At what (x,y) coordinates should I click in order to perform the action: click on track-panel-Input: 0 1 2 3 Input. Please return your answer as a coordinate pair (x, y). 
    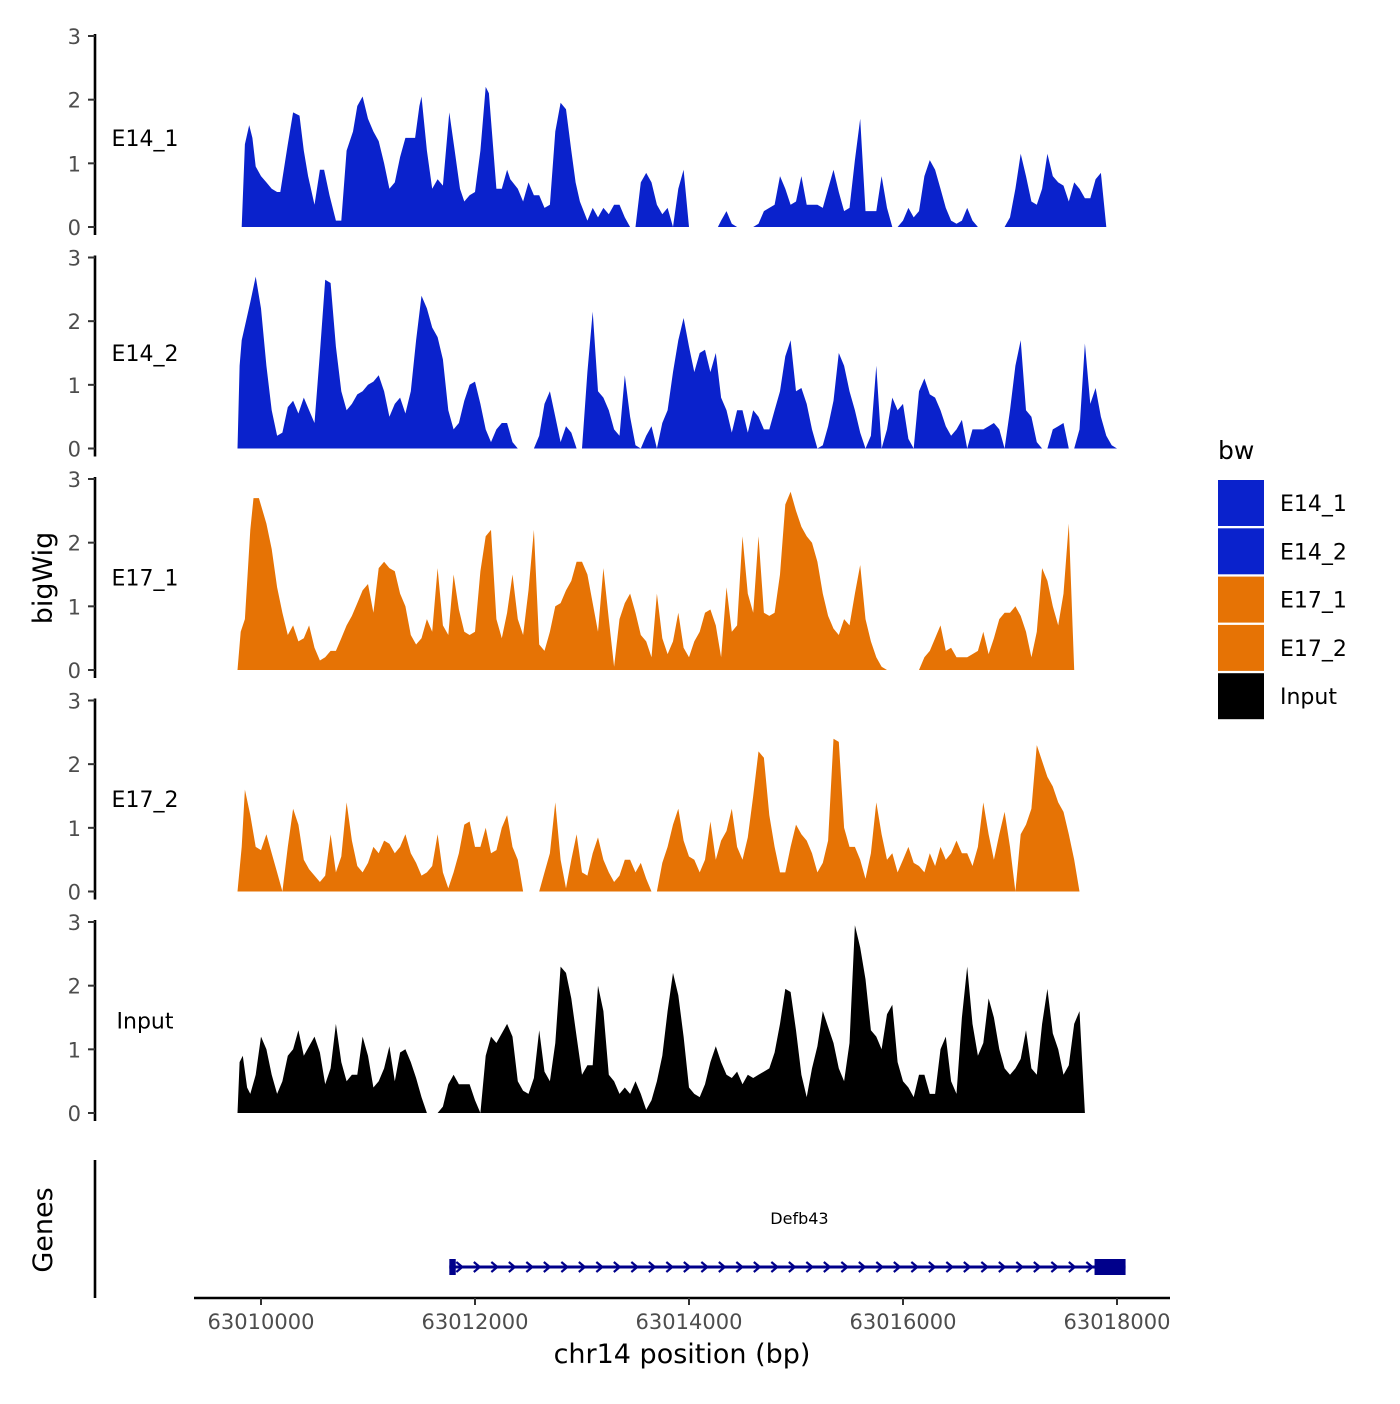
    Looking at the image, I should click on (587, 1018).